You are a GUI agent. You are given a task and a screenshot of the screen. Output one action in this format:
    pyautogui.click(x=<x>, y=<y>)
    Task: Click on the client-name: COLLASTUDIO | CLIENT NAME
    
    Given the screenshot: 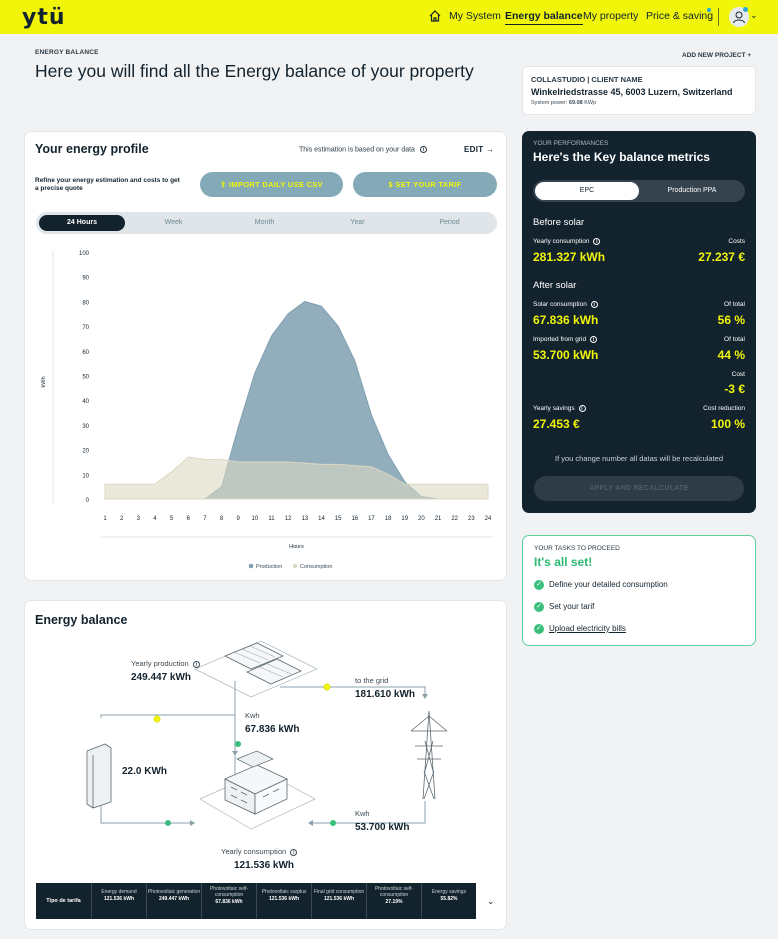 What is the action you would take?
    pyautogui.click(x=587, y=79)
    